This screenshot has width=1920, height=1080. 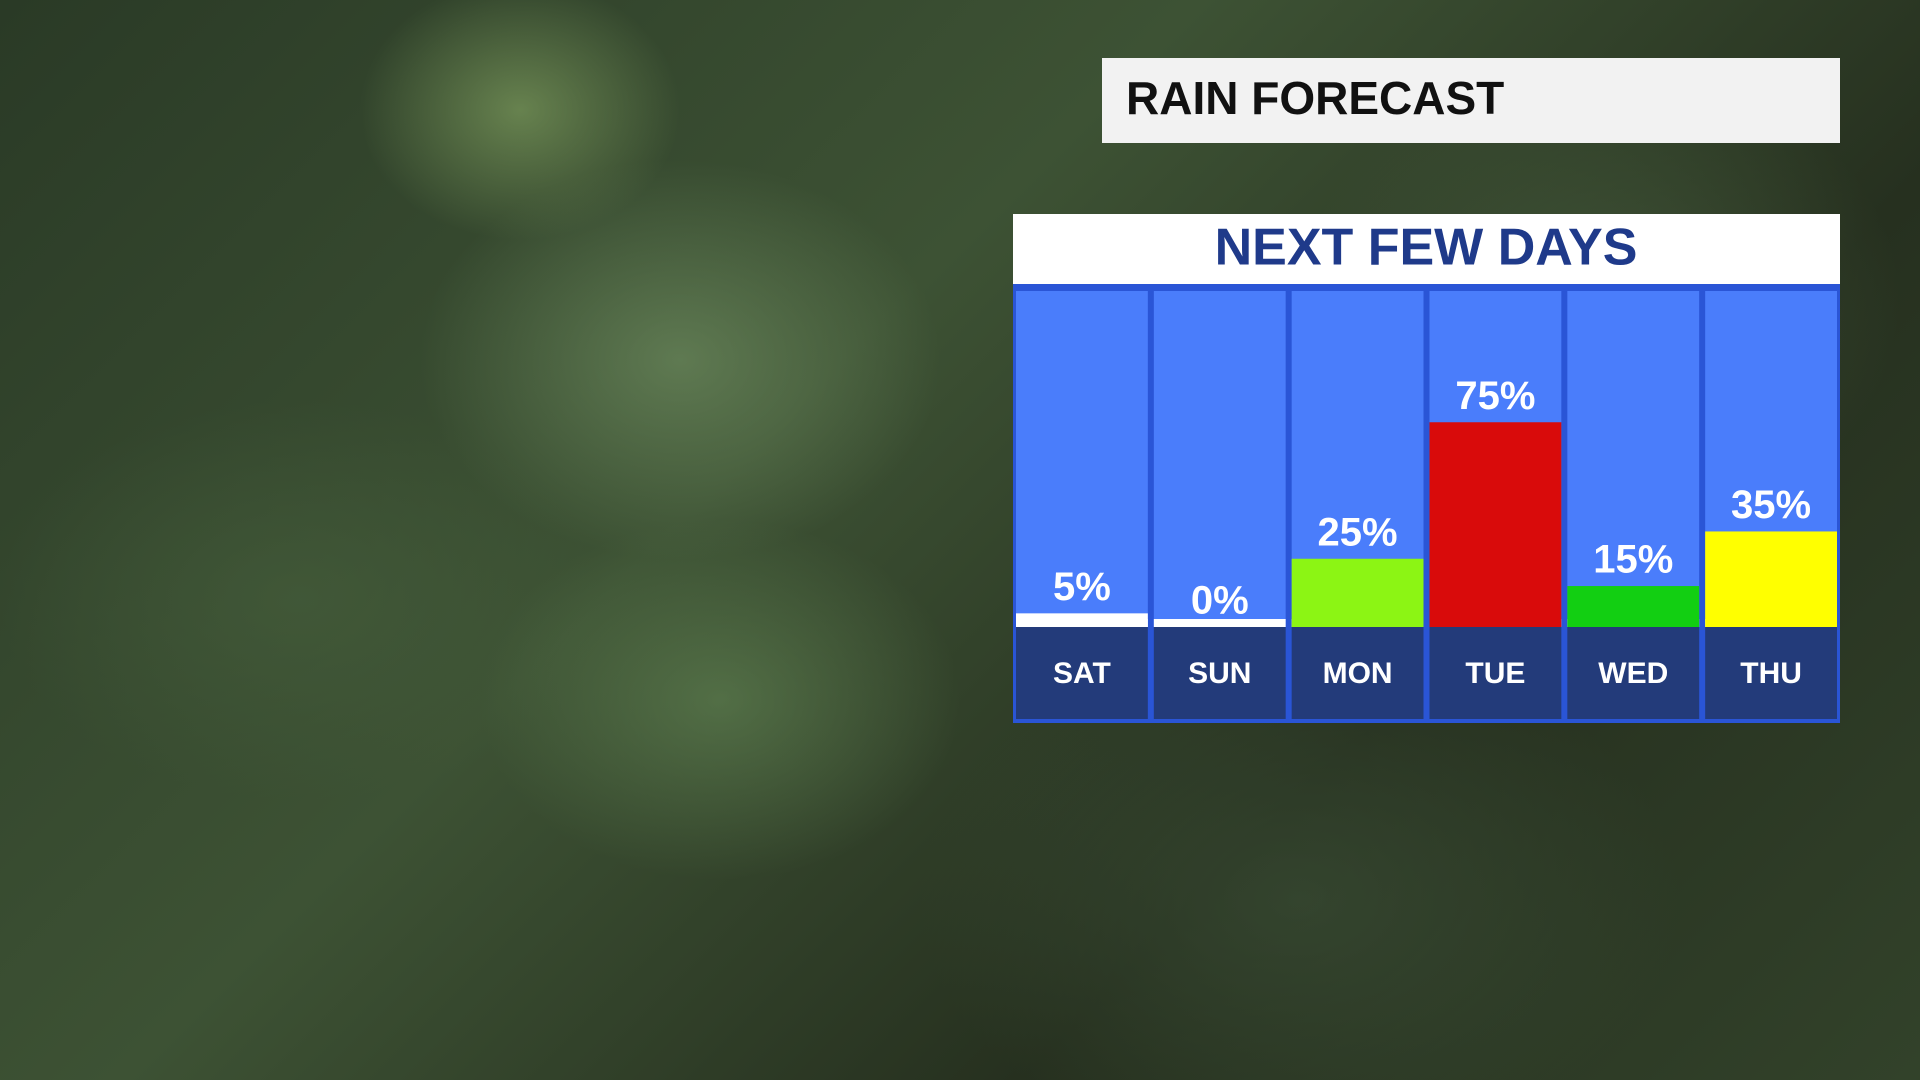 I want to click on data-label: 15%, so click(x=1633, y=560).